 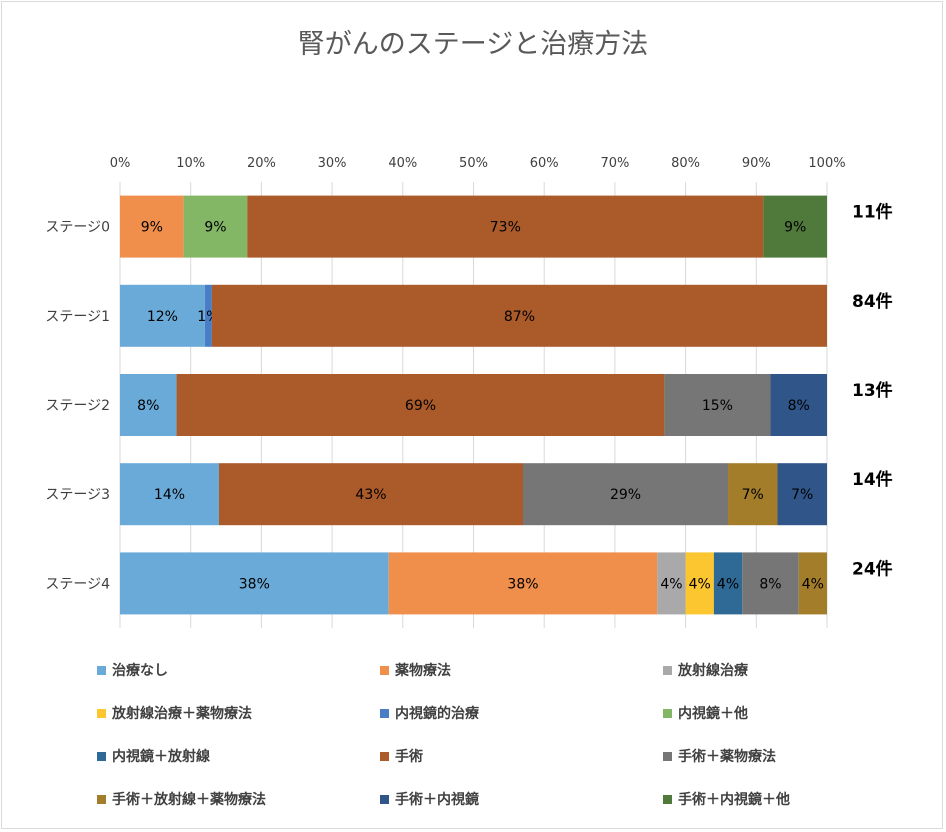 What do you see at coordinates (437, 713) in the screenshot?
I see `legend-label: 内視鏡的治療` at bounding box center [437, 713].